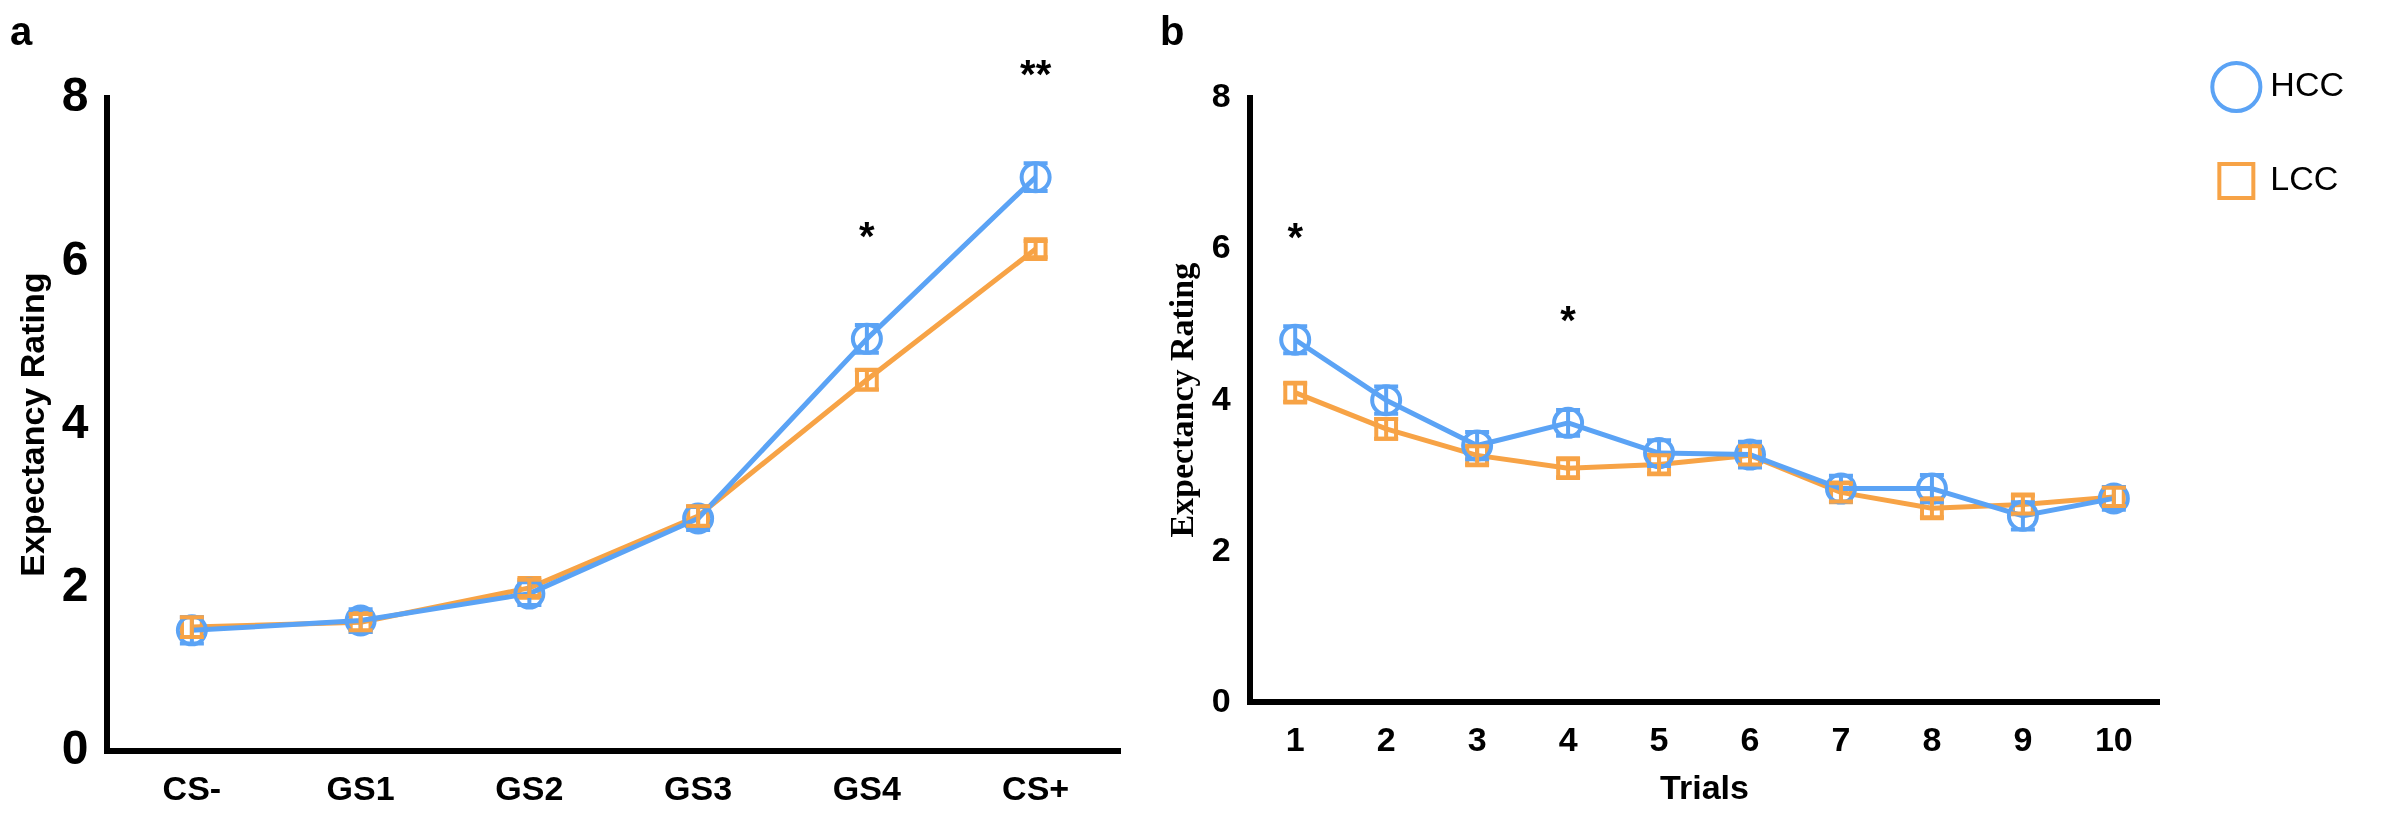 The height and width of the screenshot is (824, 2384). What do you see at coordinates (1036, 74) in the screenshot?
I see `annotation: **` at bounding box center [1036, 74].